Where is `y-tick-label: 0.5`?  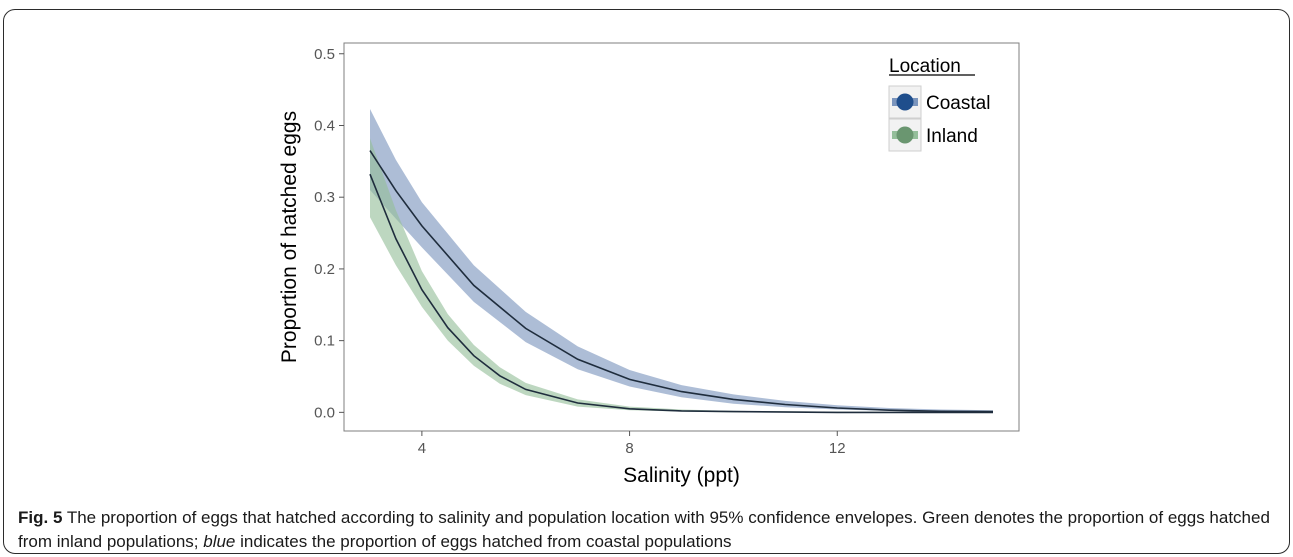
y-tick-label: 0.5 is located at coordinates (324, 54).